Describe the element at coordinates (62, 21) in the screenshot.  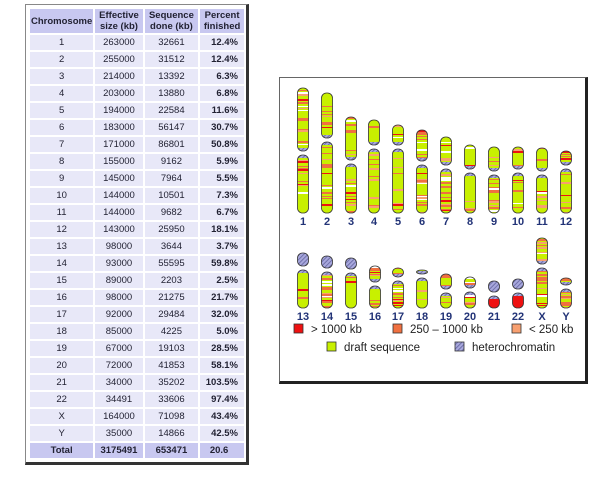
I see `header-chromosome: Chromosome` at that location.